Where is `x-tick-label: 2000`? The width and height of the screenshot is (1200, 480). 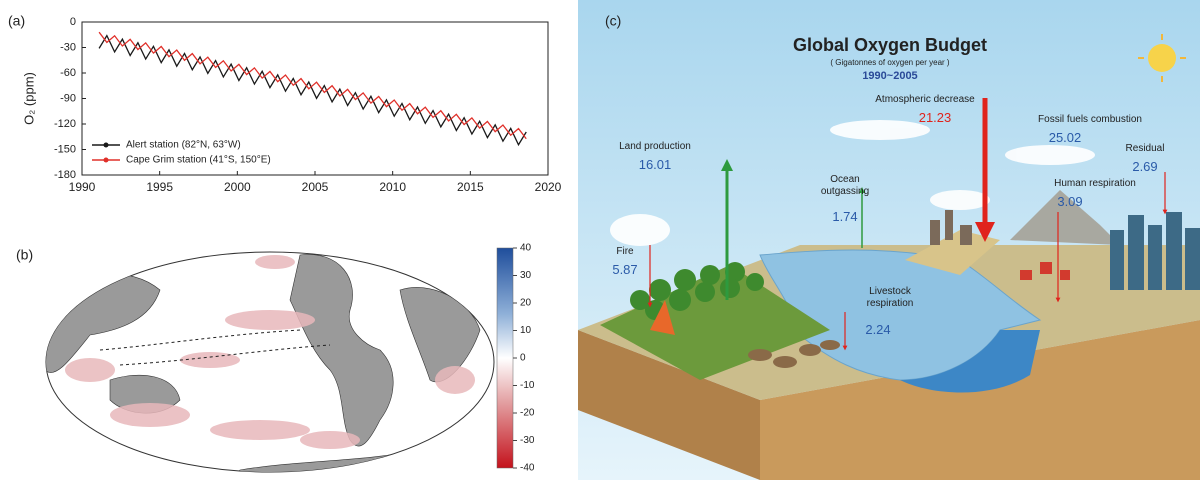 x-tick-label: 2000 is located at coordinates (237, 187).